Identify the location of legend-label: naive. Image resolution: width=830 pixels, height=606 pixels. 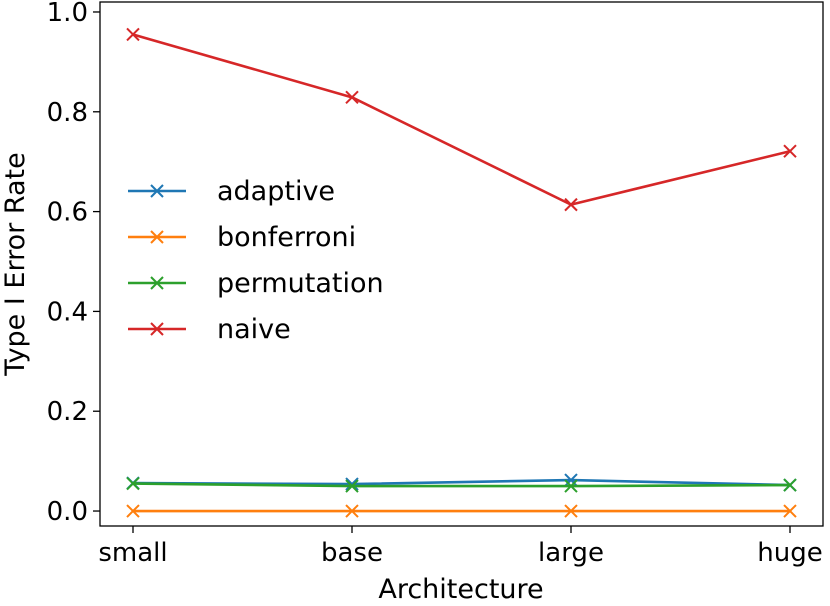
(254, 329).